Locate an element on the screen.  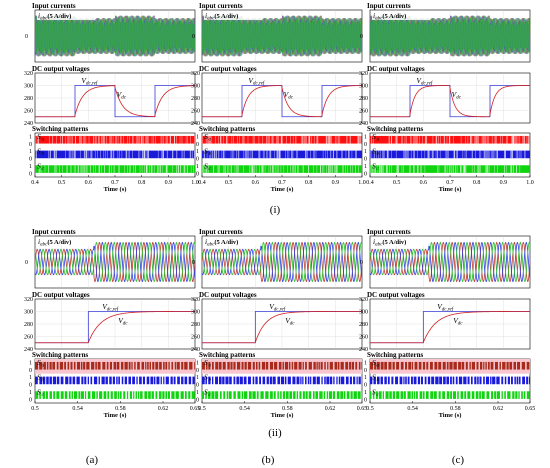
voltage-tick-240: 240 is located at coordinates (28, 124).